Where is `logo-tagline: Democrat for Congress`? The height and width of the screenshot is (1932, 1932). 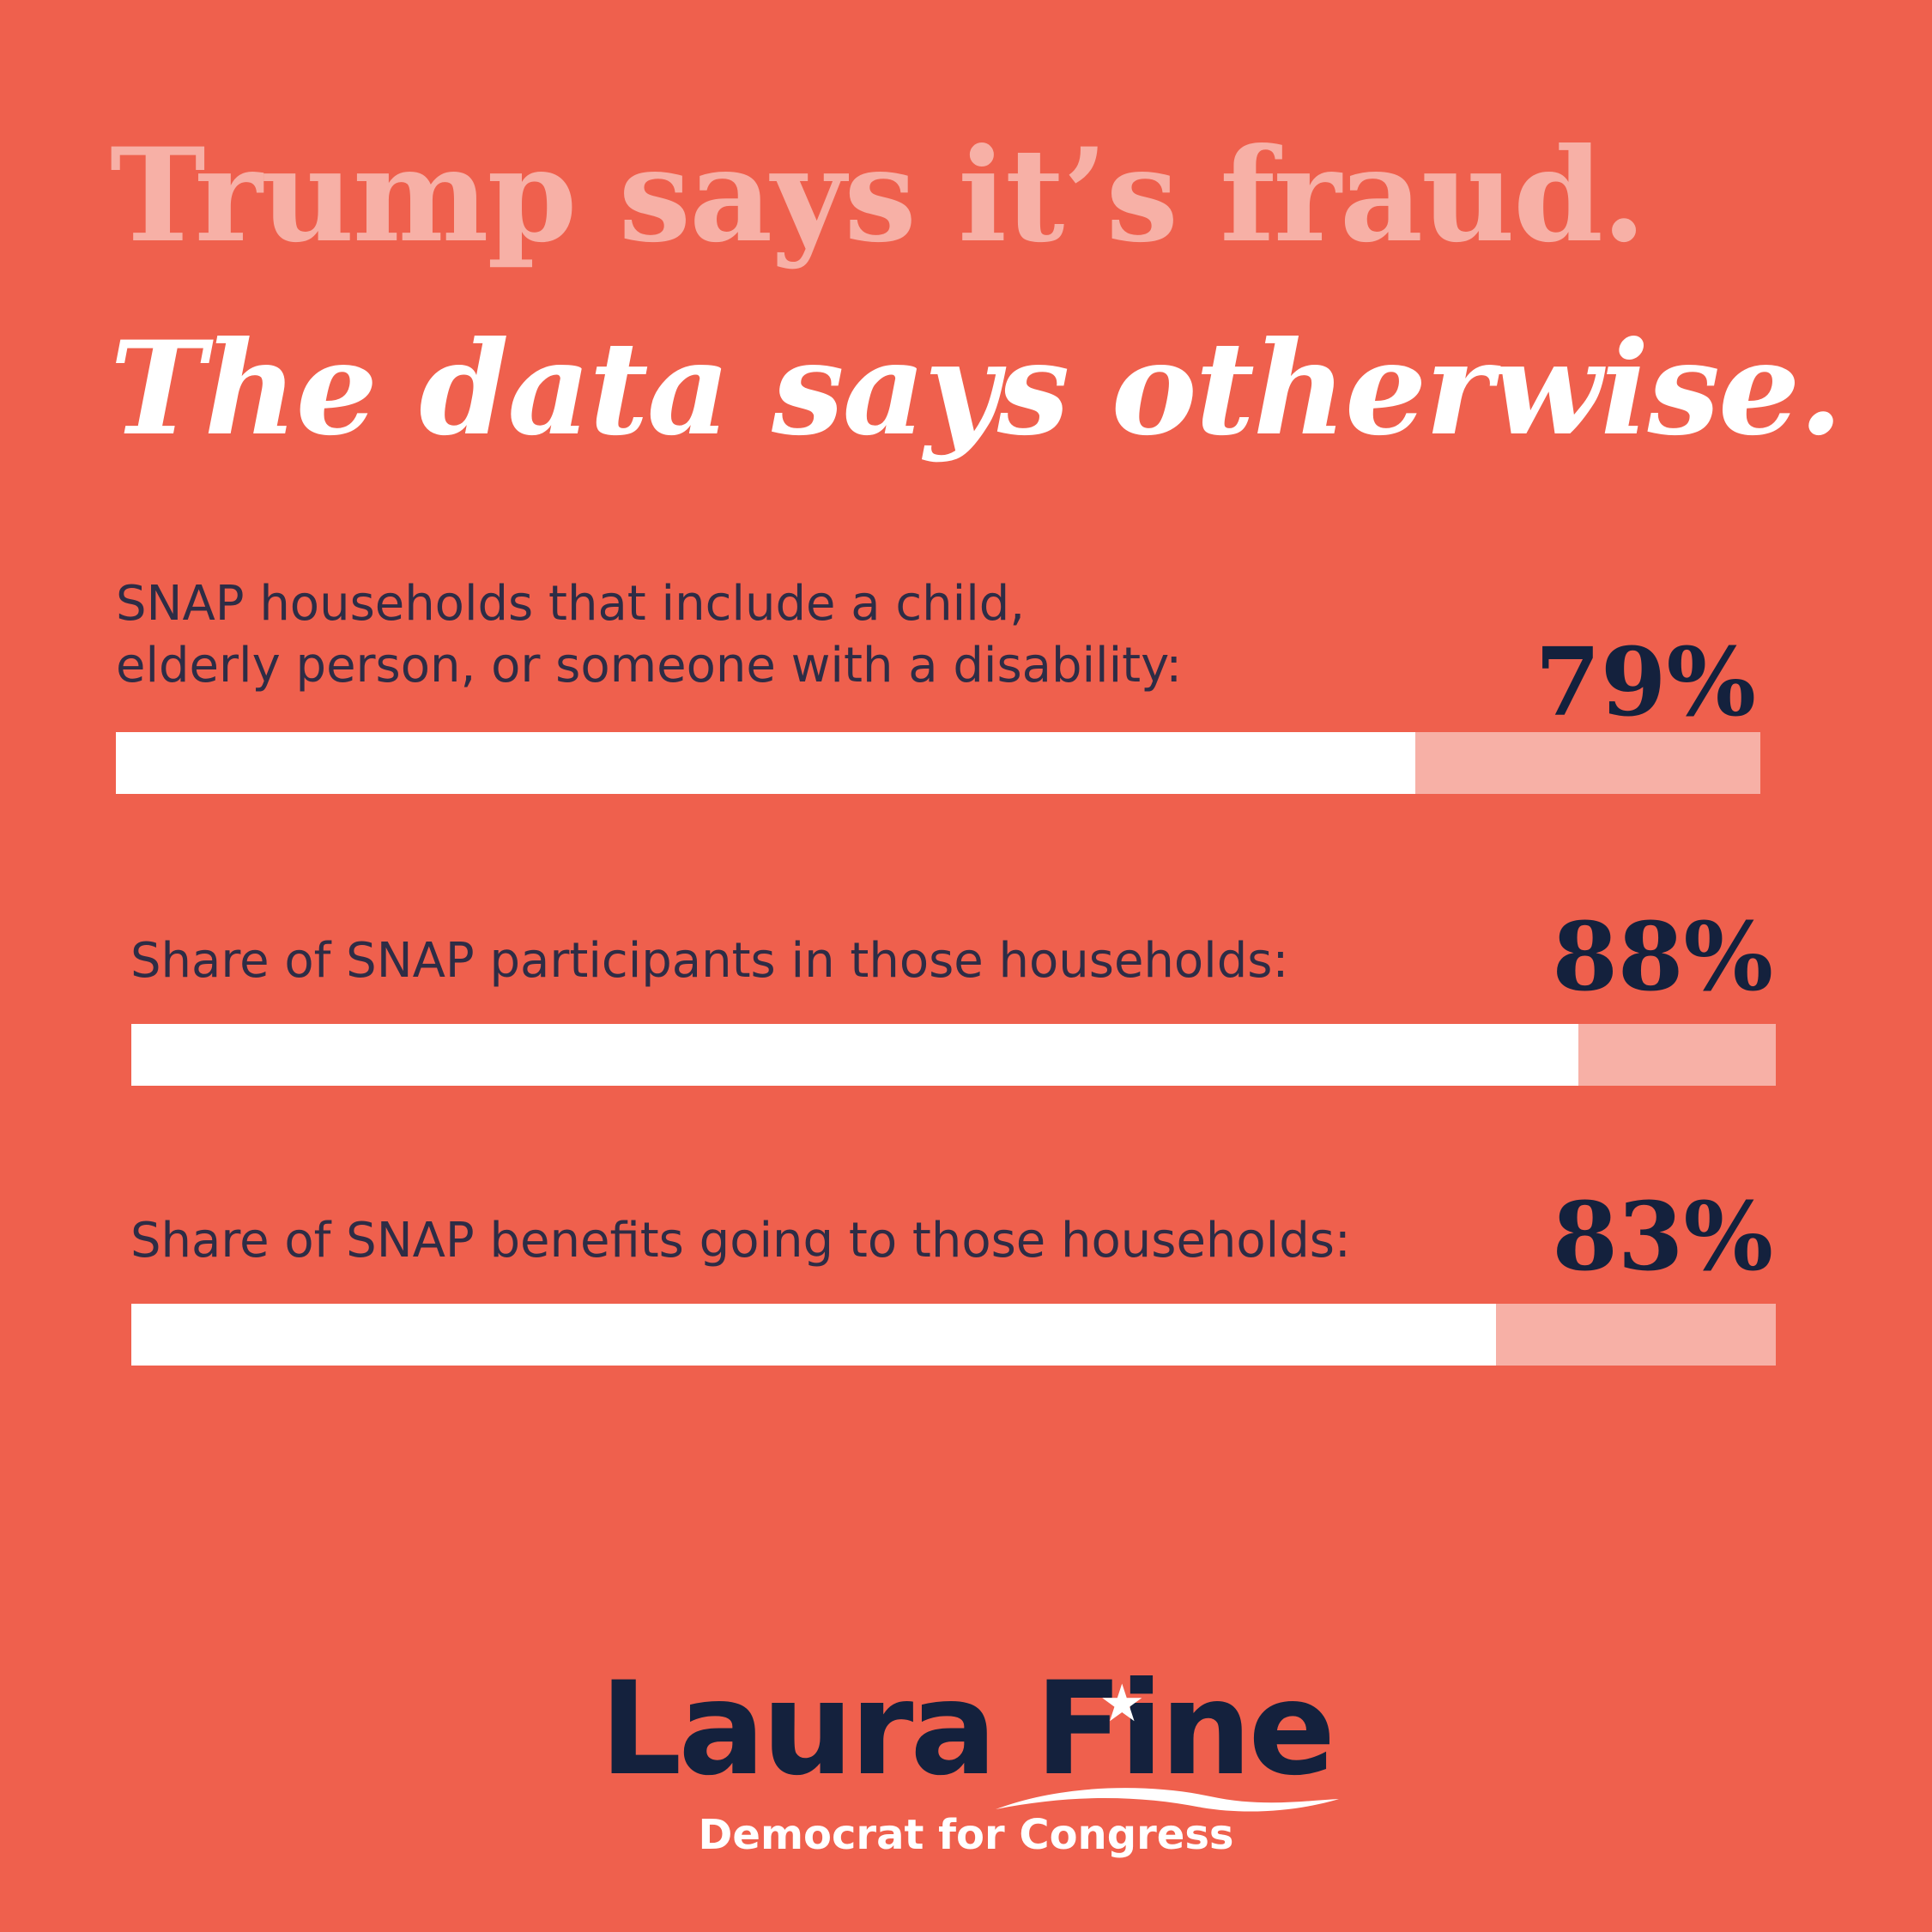
logo-tagline: Democrat for Congress is located at coordinates (966, 1835).